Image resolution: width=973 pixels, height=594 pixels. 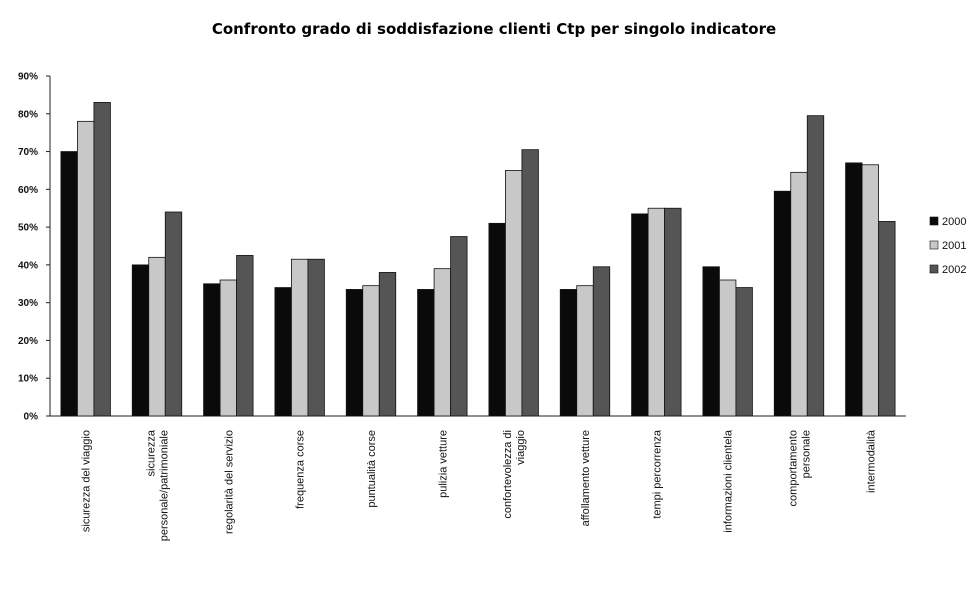 I want to click on x-tick-label-line: confortevolezza di, so click(x=508, y=474).